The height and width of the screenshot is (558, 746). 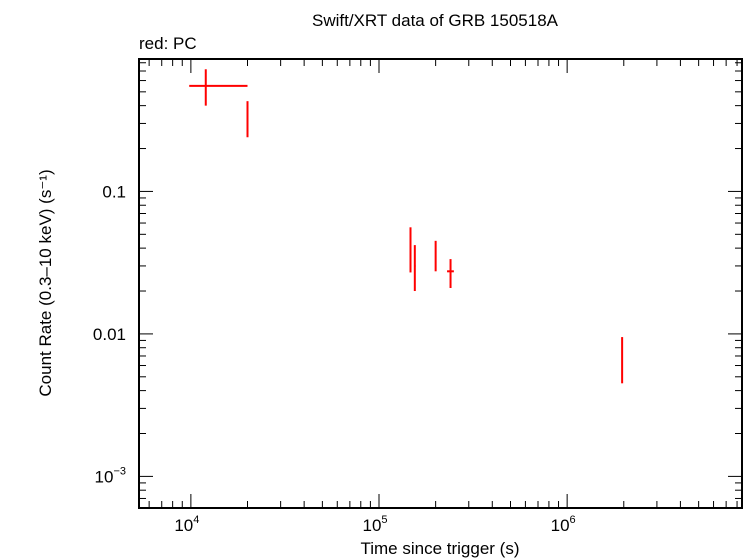 I want to click on y-tick-label: 0.01, so click(x=109, y=334).